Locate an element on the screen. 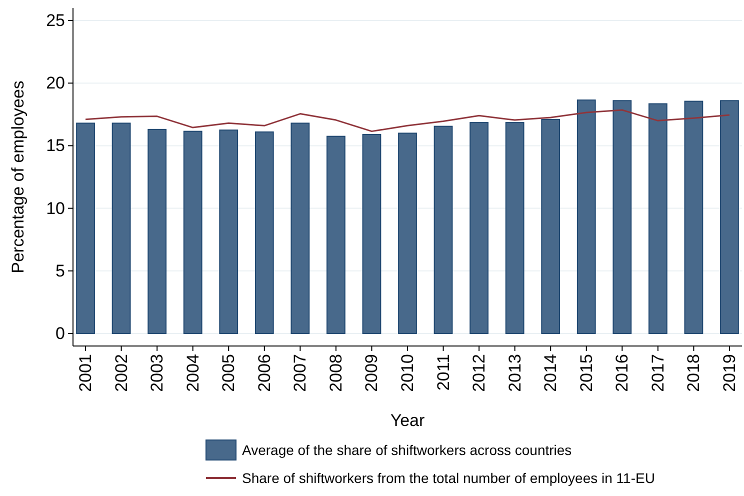 The width and height of the screenshot is (744, 496). x-tick-label: 2013 is located at coordinates (514, 373).